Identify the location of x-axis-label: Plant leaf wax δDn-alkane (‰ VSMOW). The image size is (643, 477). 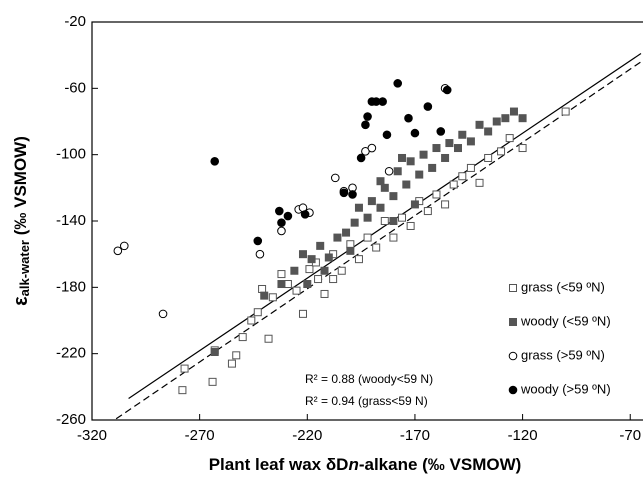
(365, 464).